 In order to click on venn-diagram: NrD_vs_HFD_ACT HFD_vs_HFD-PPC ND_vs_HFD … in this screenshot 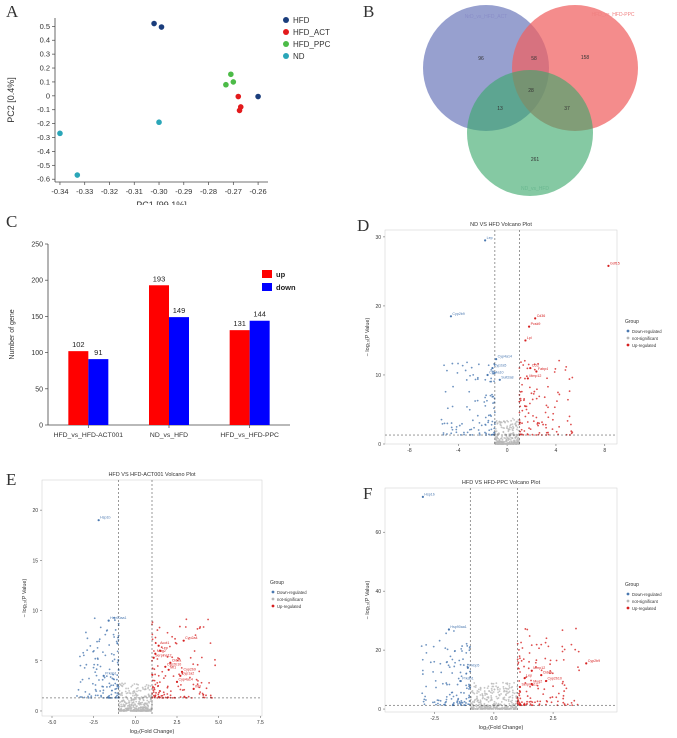, I will do `click(530, 100)`.